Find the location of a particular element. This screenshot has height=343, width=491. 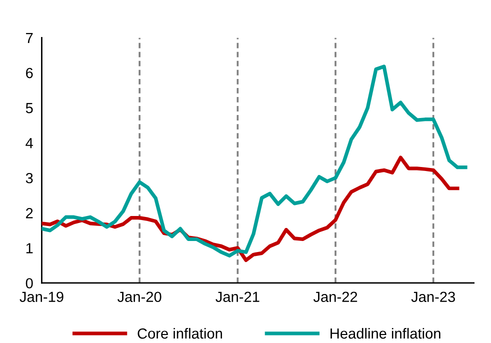

x-tick-label: Jan-20 is located at coordinates (140, 297).